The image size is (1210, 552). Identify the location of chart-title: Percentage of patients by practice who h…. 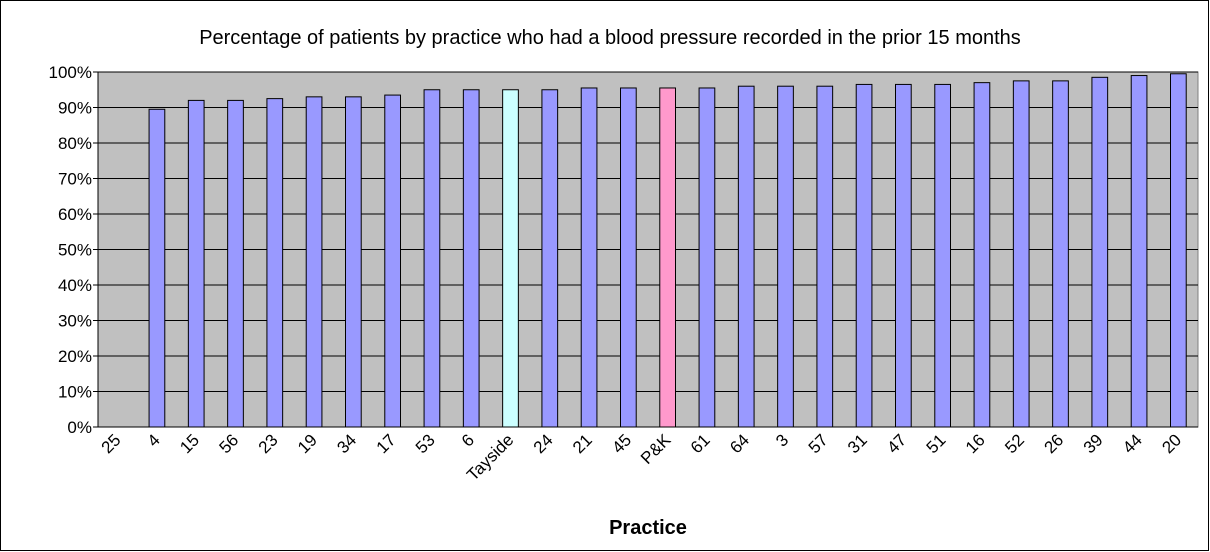
(610, 38).